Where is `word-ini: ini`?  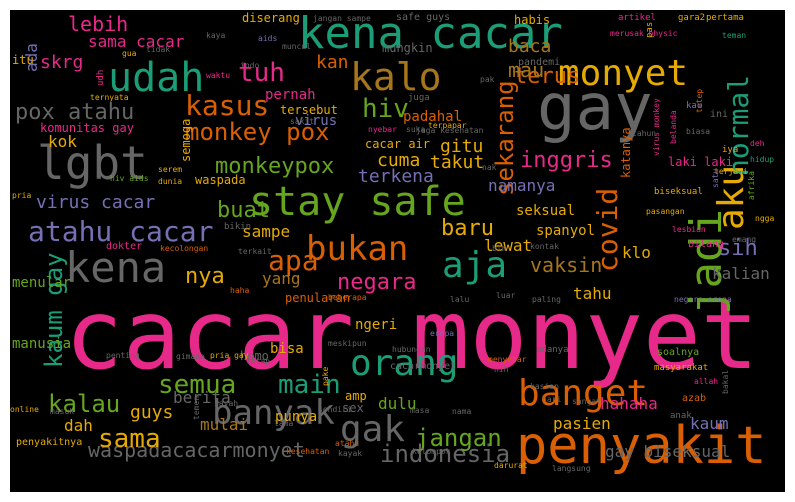 word-ini: ini is located at coordinates (719, 114).